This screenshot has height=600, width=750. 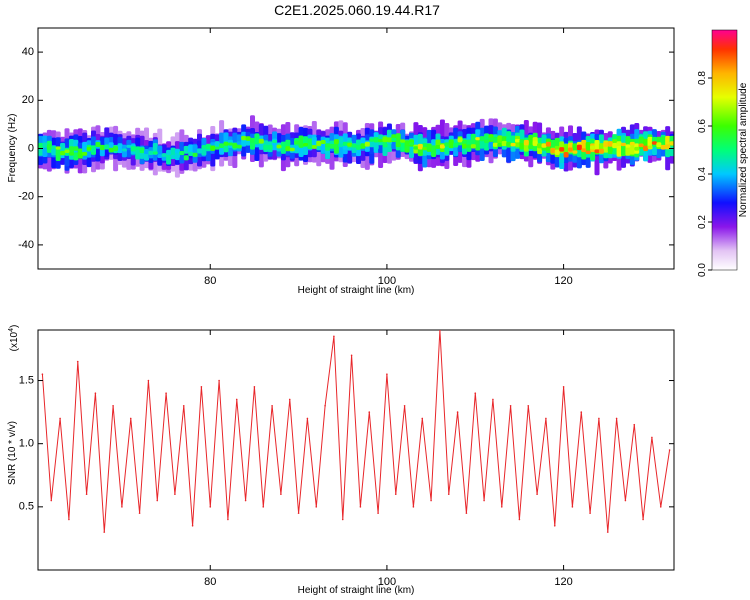 I want to click on snr-x-tick-label: 100, so click(x=387, y=582).